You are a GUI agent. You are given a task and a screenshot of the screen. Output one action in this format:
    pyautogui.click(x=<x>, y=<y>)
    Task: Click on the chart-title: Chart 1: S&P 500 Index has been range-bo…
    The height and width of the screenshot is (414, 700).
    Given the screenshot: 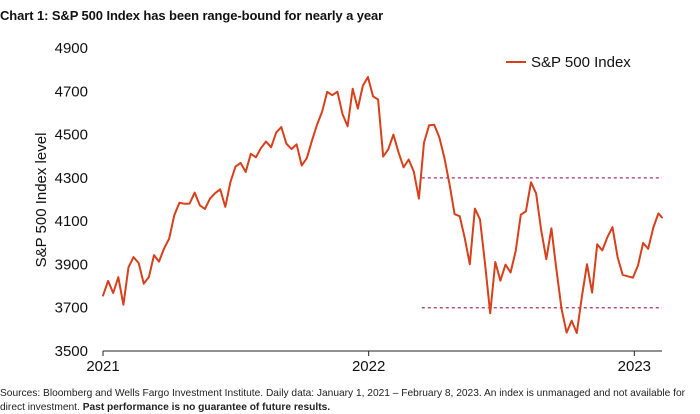 What is the action you would take?
    pyautogui.click(x=192, y=15)
    